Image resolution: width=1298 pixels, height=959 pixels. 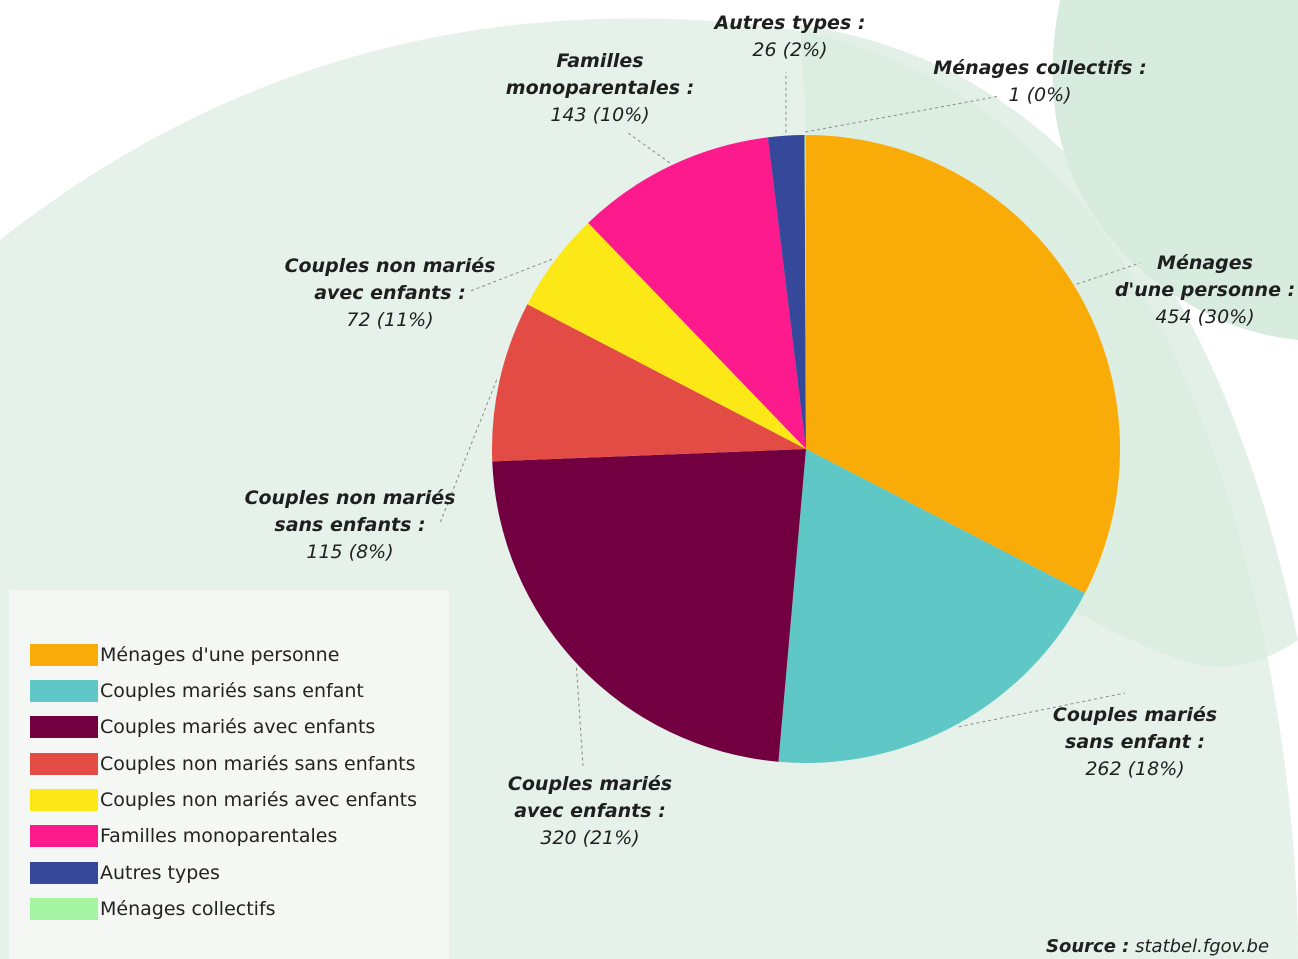 I want to click on label-familles-monoparentales: Familles monoparentales : 143 (10%), so click(x=600, y=88).